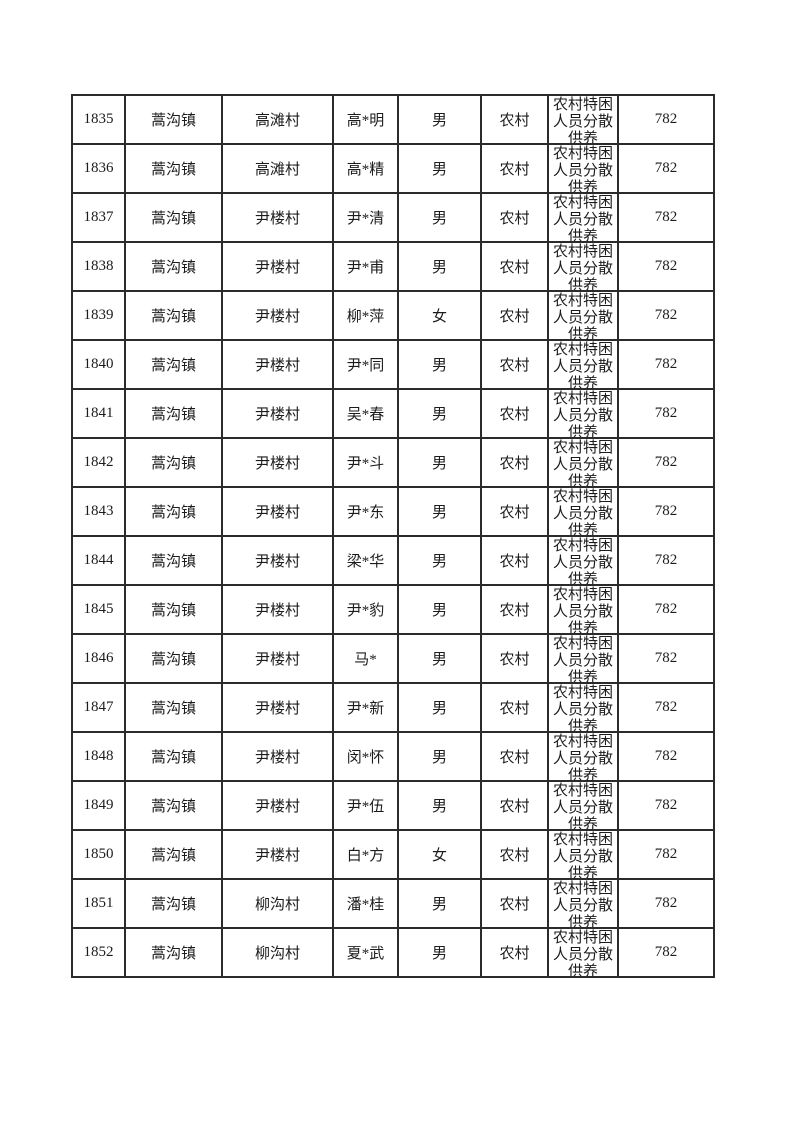  Describe the element at coordinates (98, 119) in the screenshot. I see `cell-seq: 1835` at that location.